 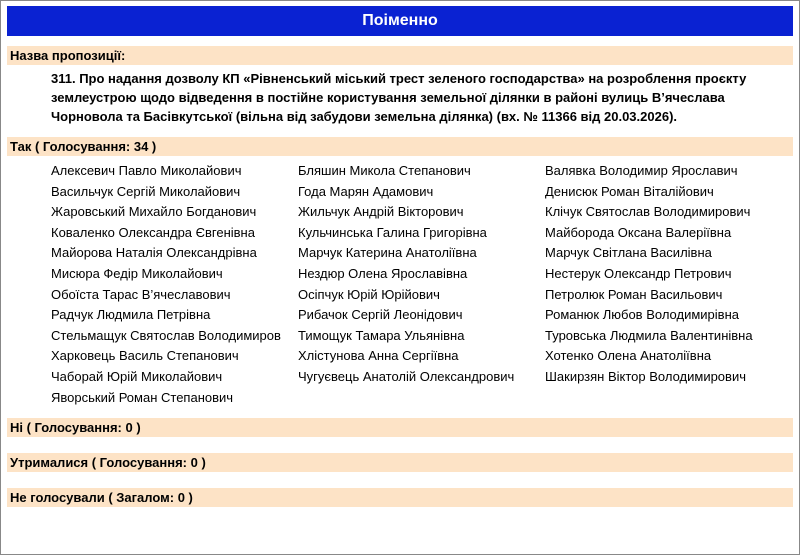 I want to click on name-cell: Яворський Роман Степанович, so click(x=174, y=398).